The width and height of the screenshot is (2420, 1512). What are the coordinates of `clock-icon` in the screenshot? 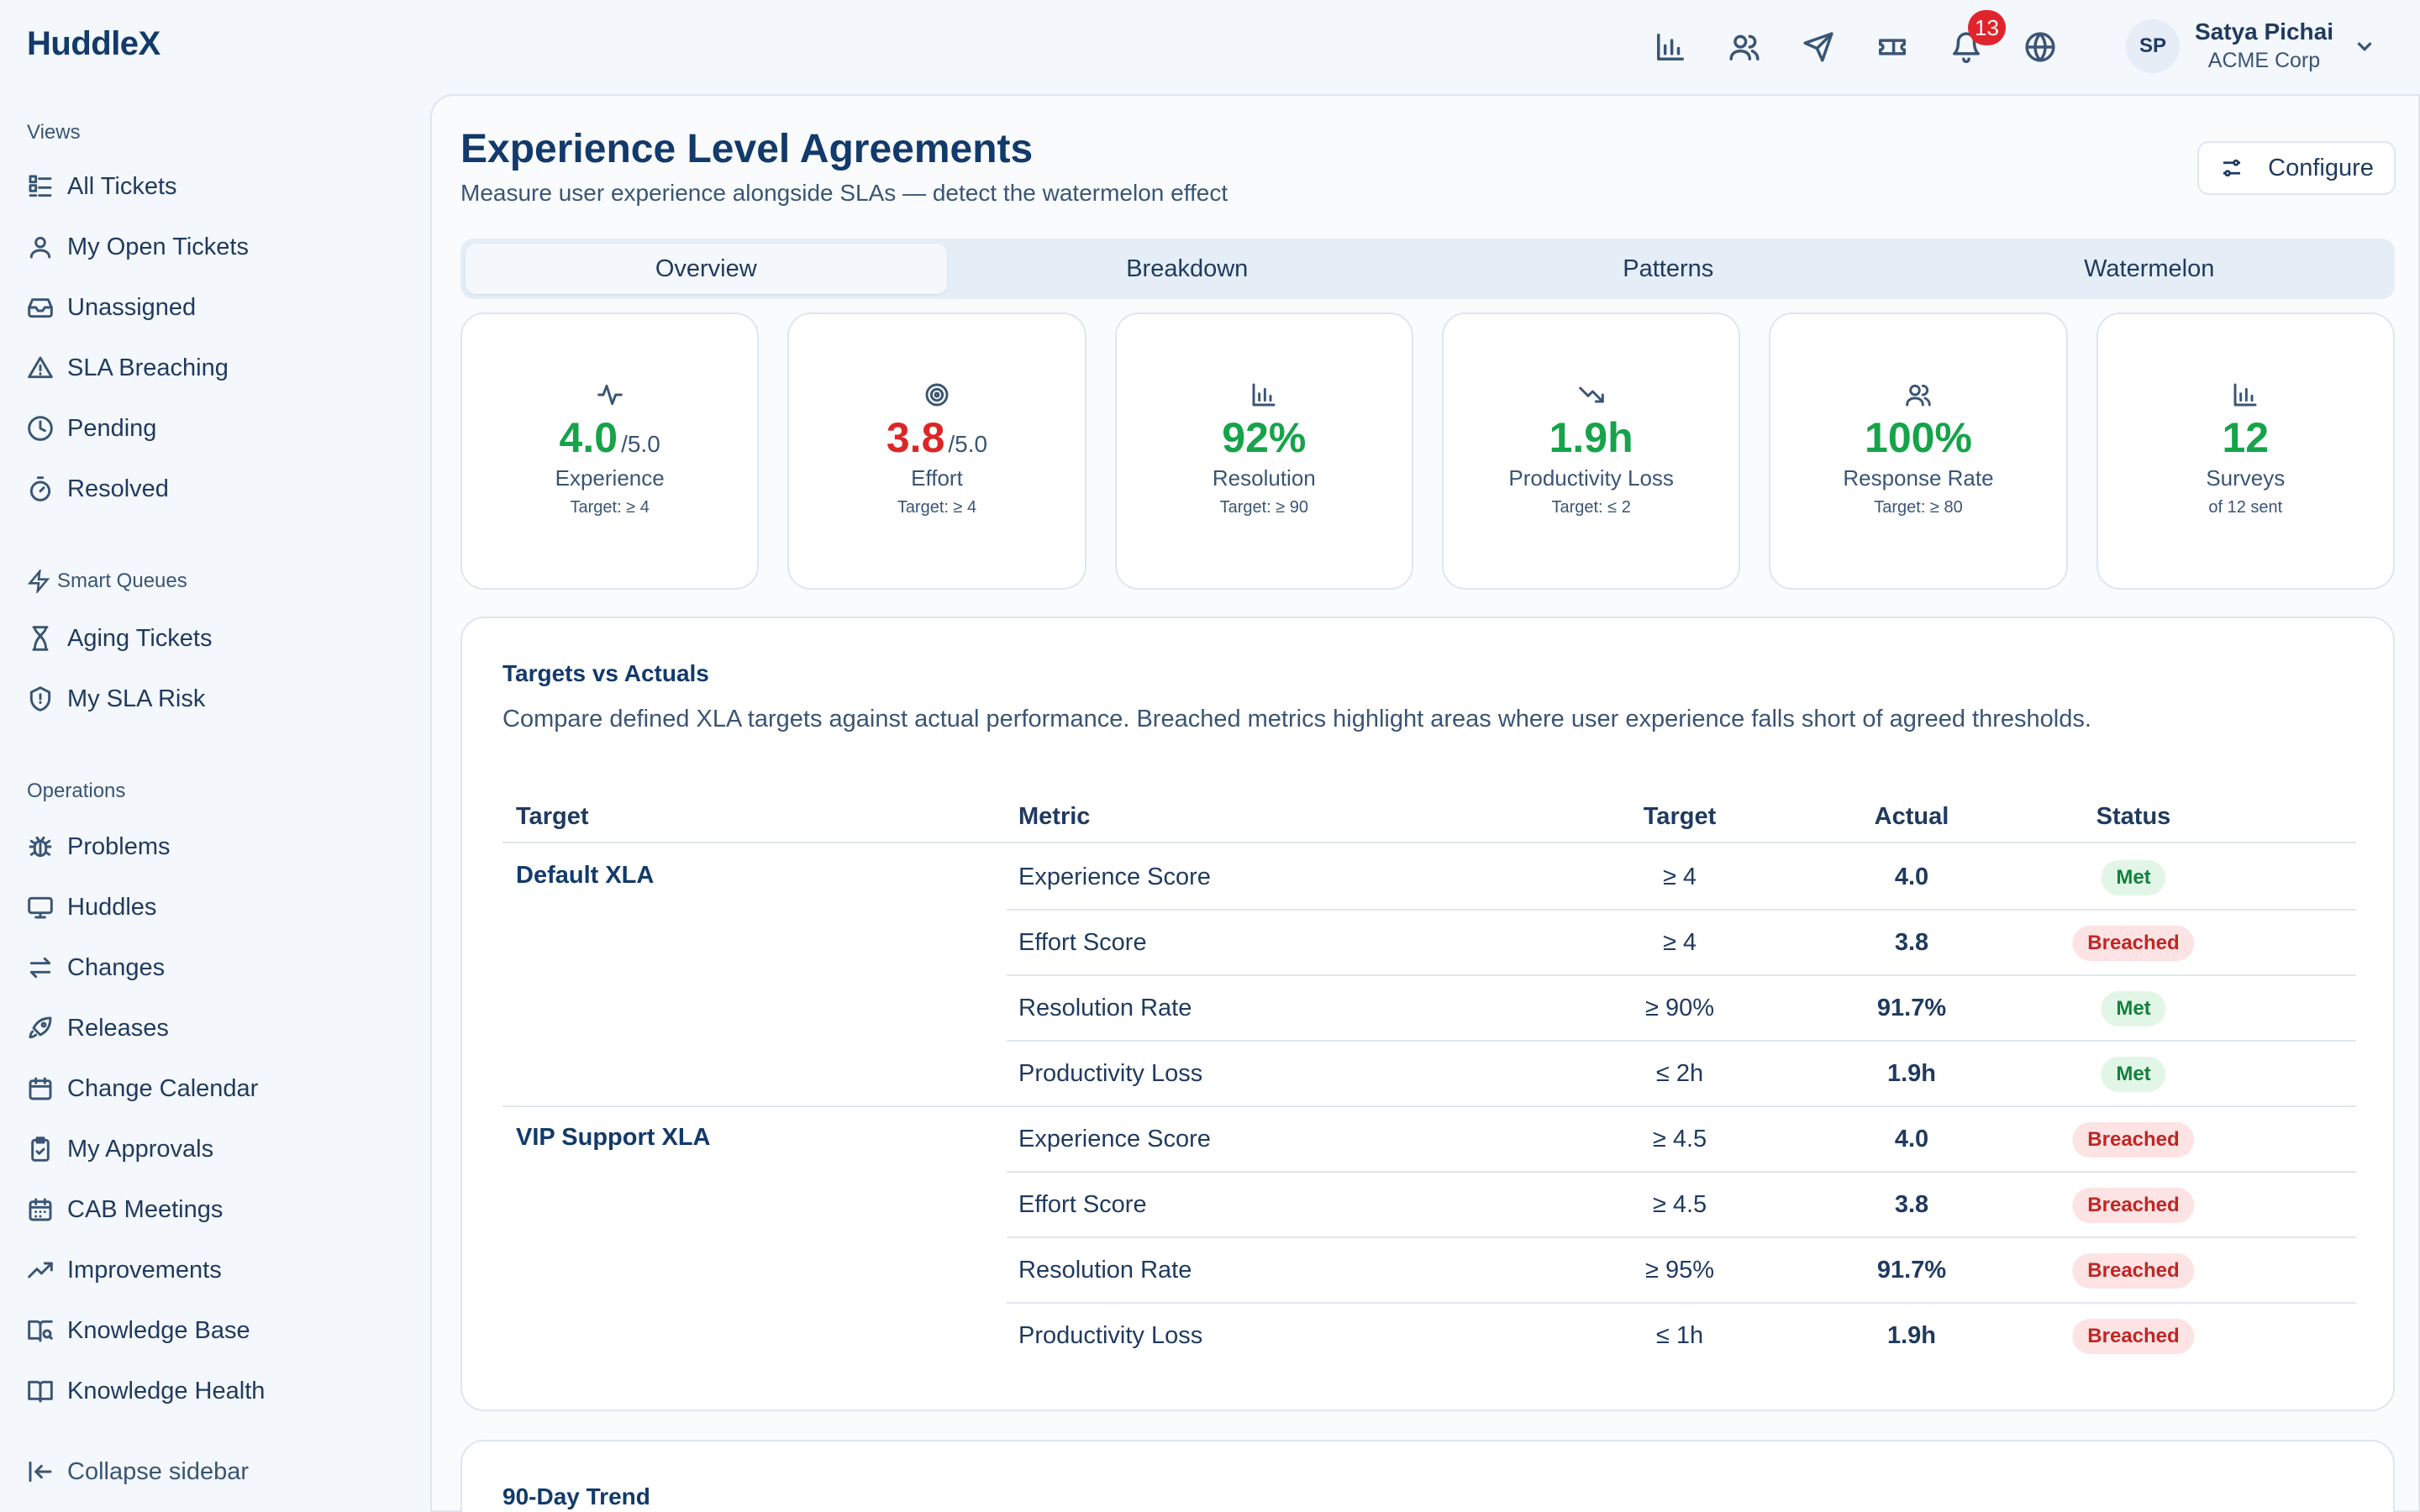 It's located at (40, 428).